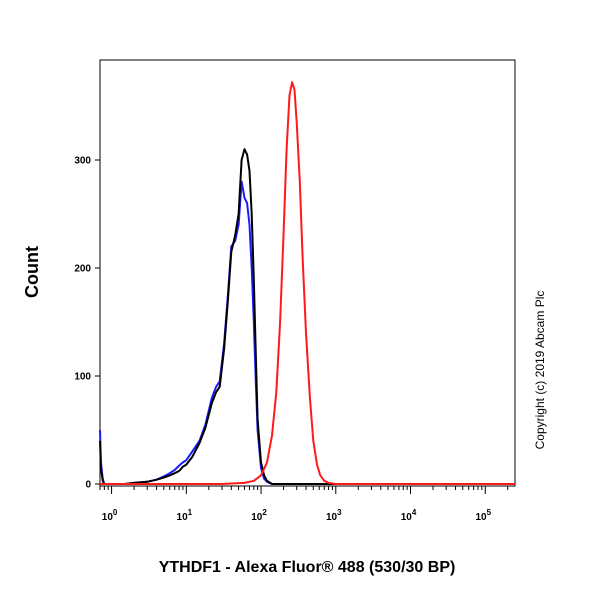 The height and width of the screenshot is (600, 600). Describe the element at coordinates (304, 504) in the screenshot. I see `x-axis: 10⁰ 10¹ 10² 10³ 10⁴ 10⁵` at that location.